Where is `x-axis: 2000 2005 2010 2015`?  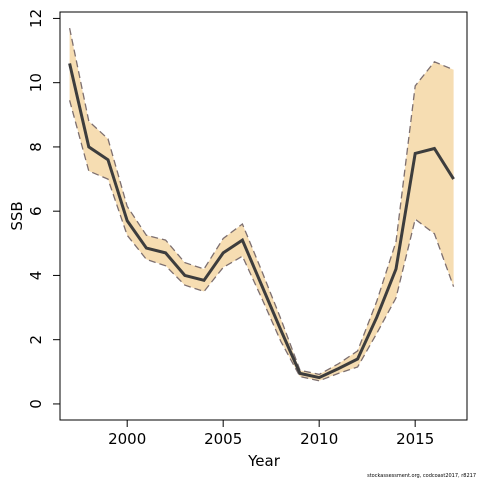 x-axis: 2000 2005 2010 2015 is located at coordinates (271, 433).